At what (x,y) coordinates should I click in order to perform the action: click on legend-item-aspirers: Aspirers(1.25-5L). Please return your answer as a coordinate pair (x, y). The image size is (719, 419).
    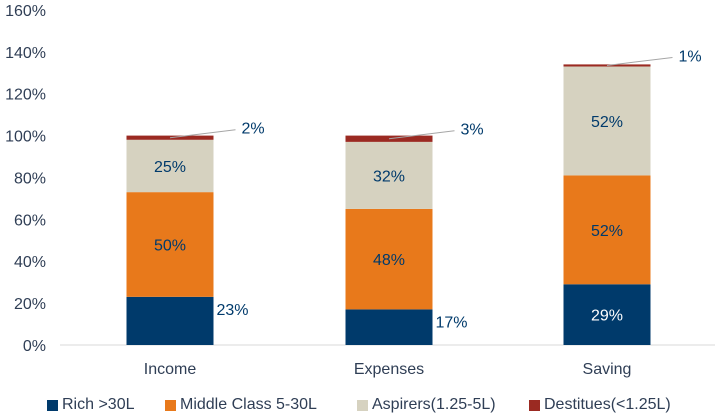
    Looking at the image, I should click on (426, 405).